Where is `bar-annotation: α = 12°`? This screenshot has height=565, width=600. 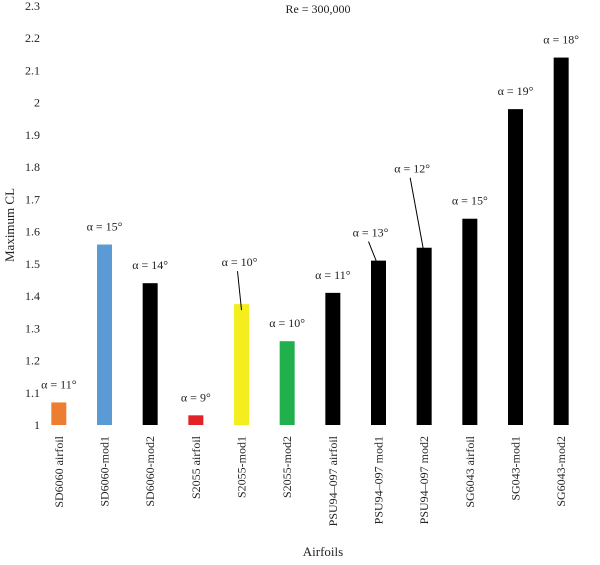 bar-annotation: α = 12° is located at coordinates (412, 169).